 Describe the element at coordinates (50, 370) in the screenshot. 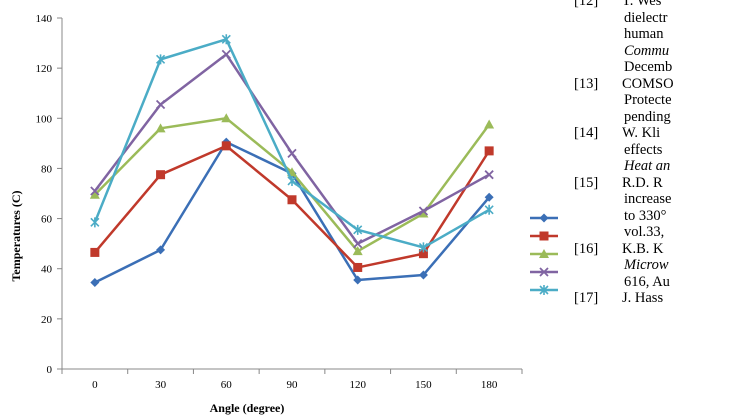

I see `y-tick-label: 0` at that location.